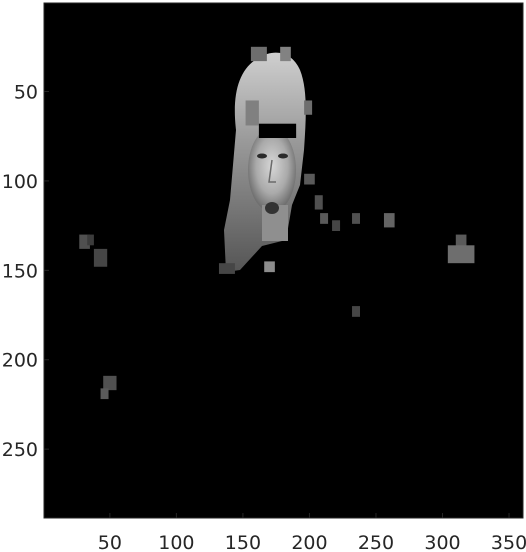 The image size is (526, 552). I want to click on y-tick-label: 200, so click(20, 361).